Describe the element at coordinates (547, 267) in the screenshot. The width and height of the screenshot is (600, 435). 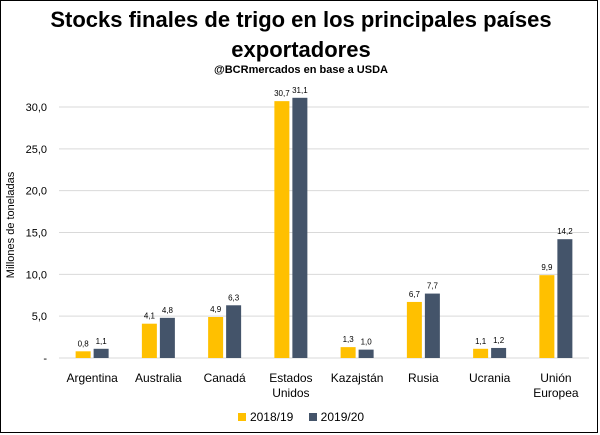
I see `data-label: 9,9` at that location.